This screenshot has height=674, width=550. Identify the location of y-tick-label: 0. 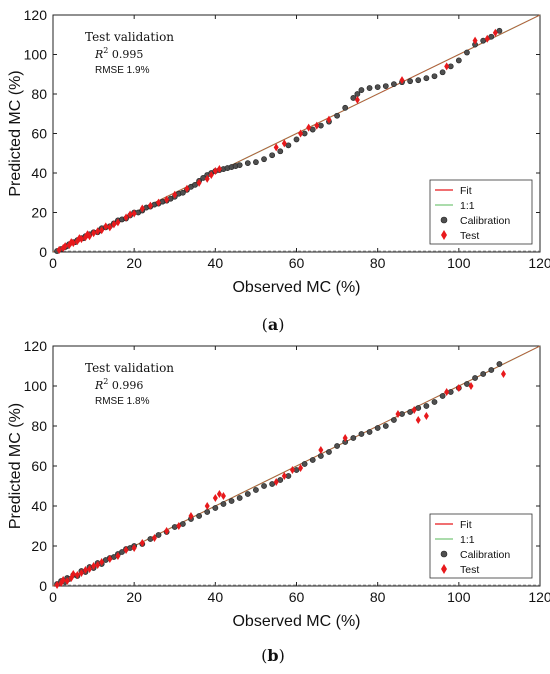
(43, 252).